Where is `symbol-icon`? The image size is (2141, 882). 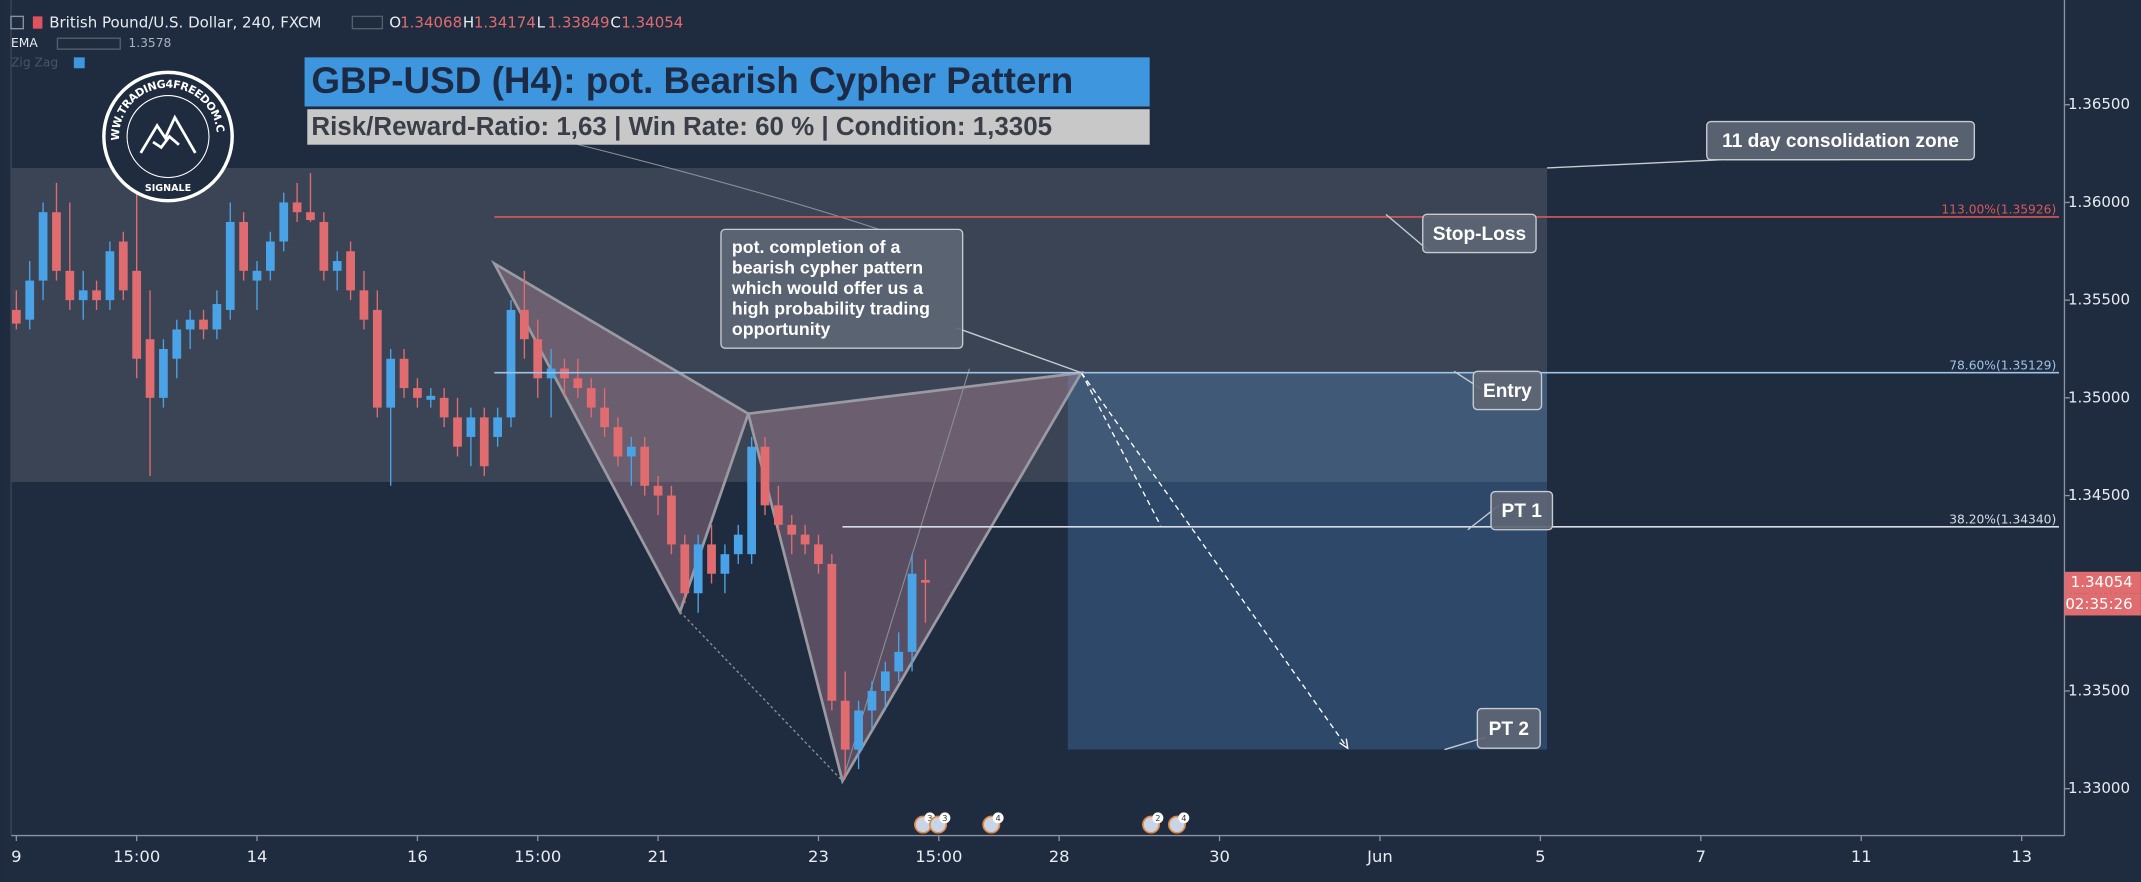
symbol-icon is located at coordinates (37, 22).